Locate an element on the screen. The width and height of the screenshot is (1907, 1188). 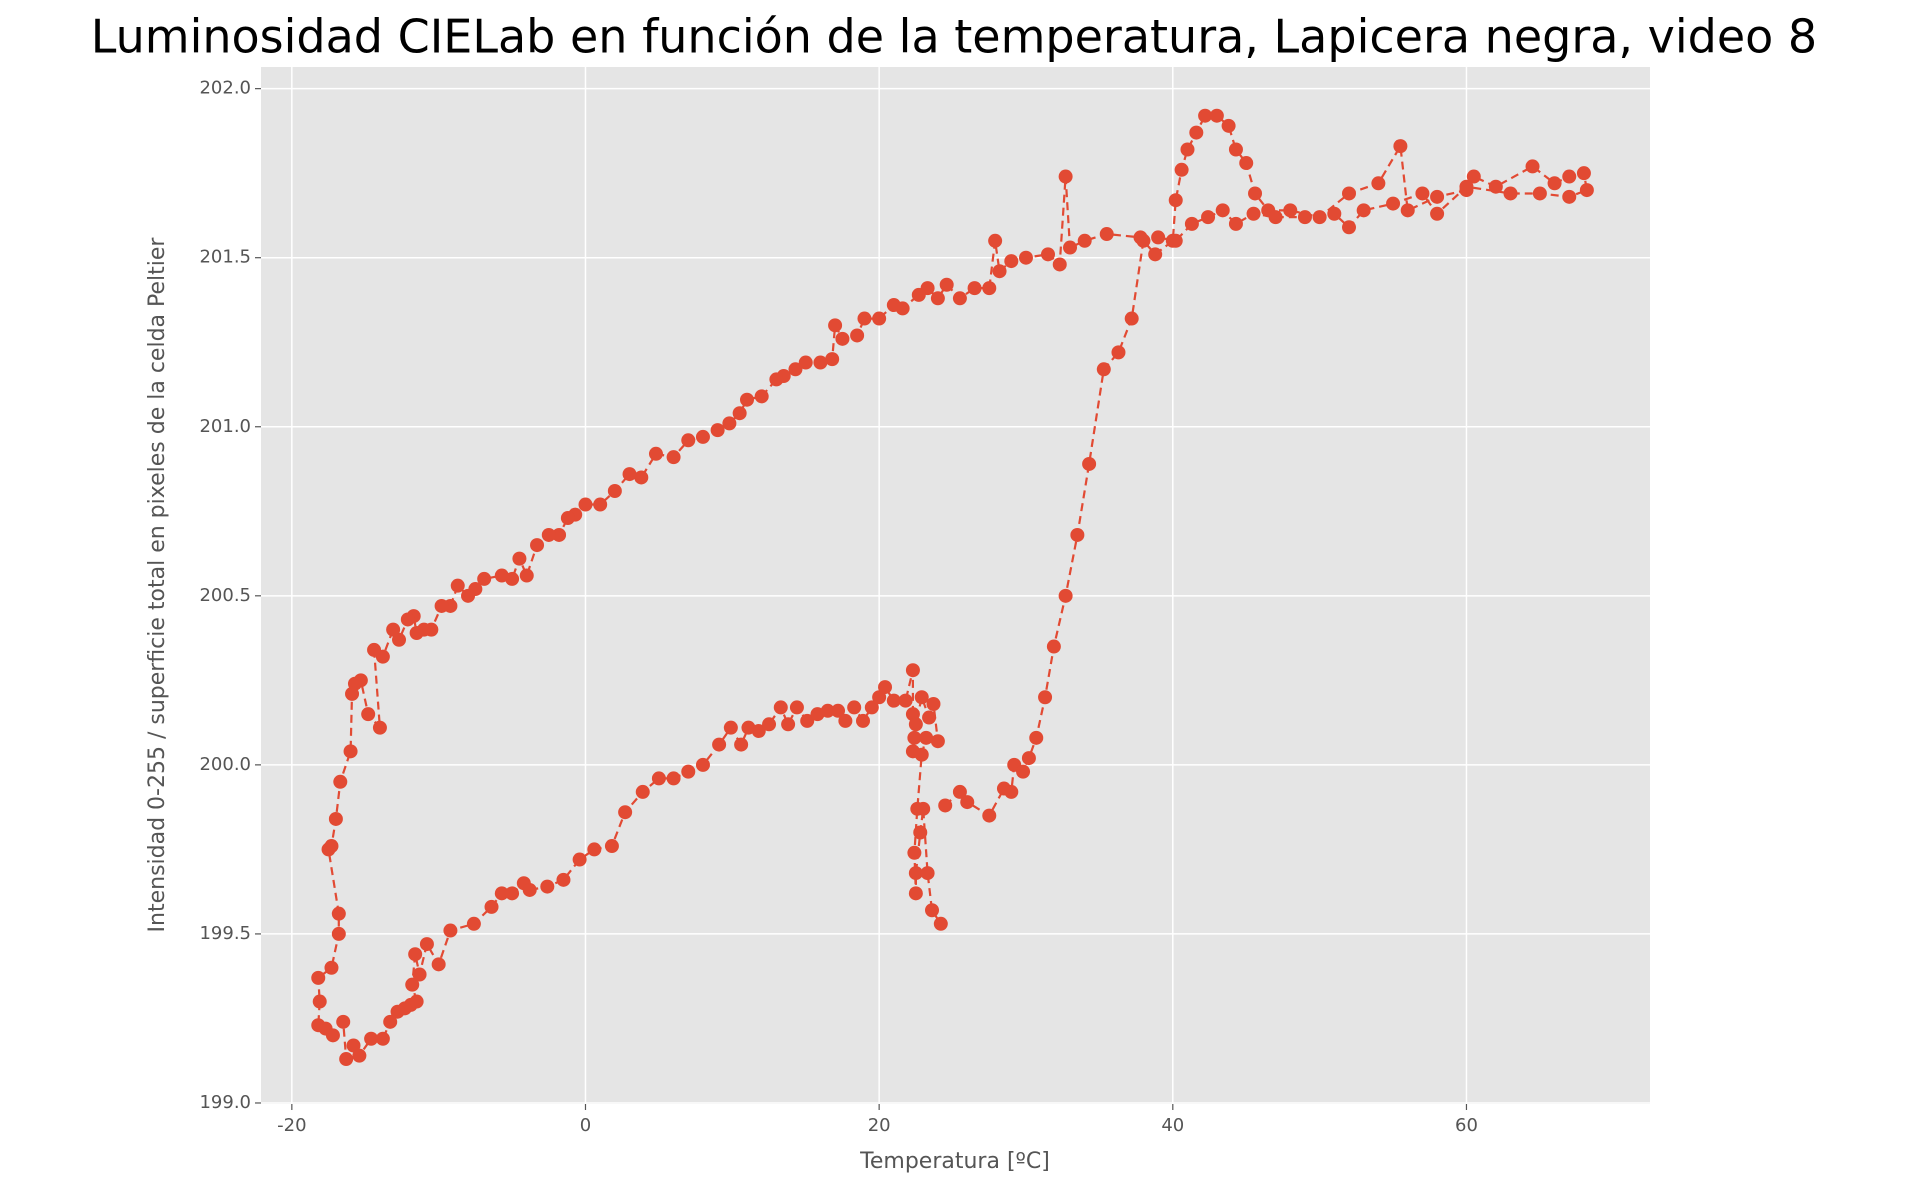
x-tick-label: -20 is located at coordinates (291, 1125).